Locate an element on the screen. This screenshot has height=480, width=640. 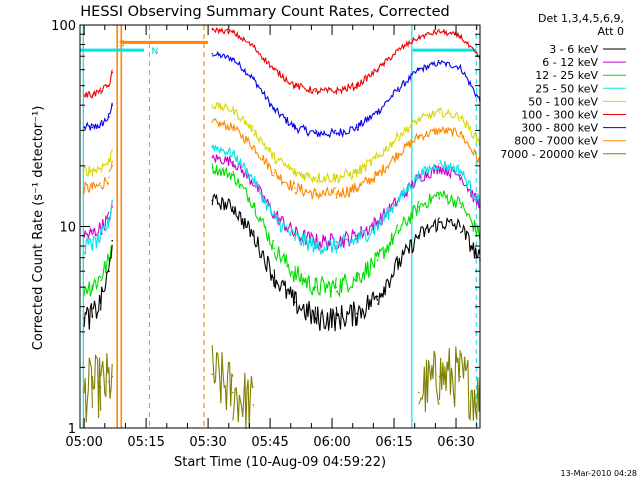
x-tick-label-5: 06:15 is located at coordinates (393, 442).